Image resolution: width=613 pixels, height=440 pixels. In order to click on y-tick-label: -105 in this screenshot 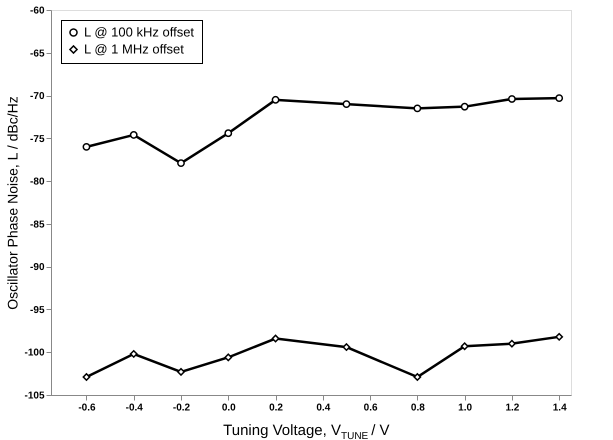, I will do `click(34, 396)`.